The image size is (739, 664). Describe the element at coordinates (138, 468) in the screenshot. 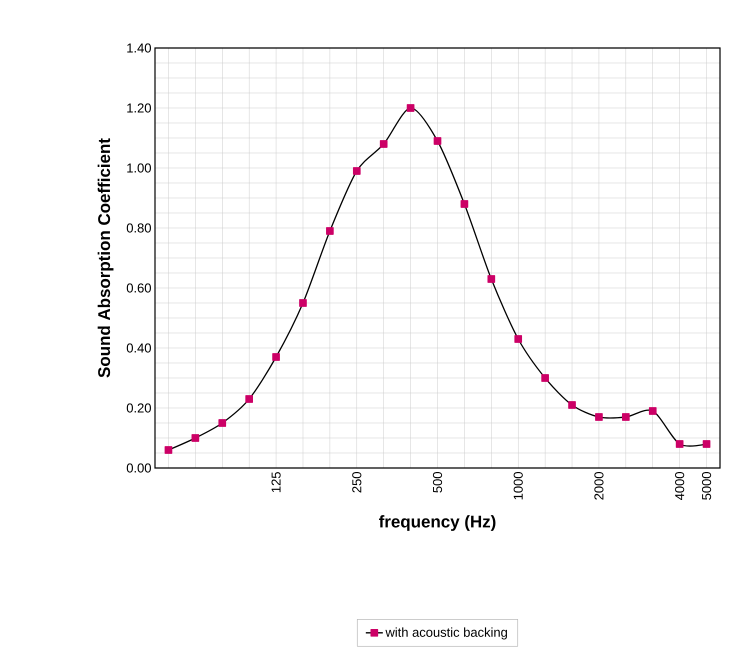

I see `y-tick-label: 0.00` at that location.